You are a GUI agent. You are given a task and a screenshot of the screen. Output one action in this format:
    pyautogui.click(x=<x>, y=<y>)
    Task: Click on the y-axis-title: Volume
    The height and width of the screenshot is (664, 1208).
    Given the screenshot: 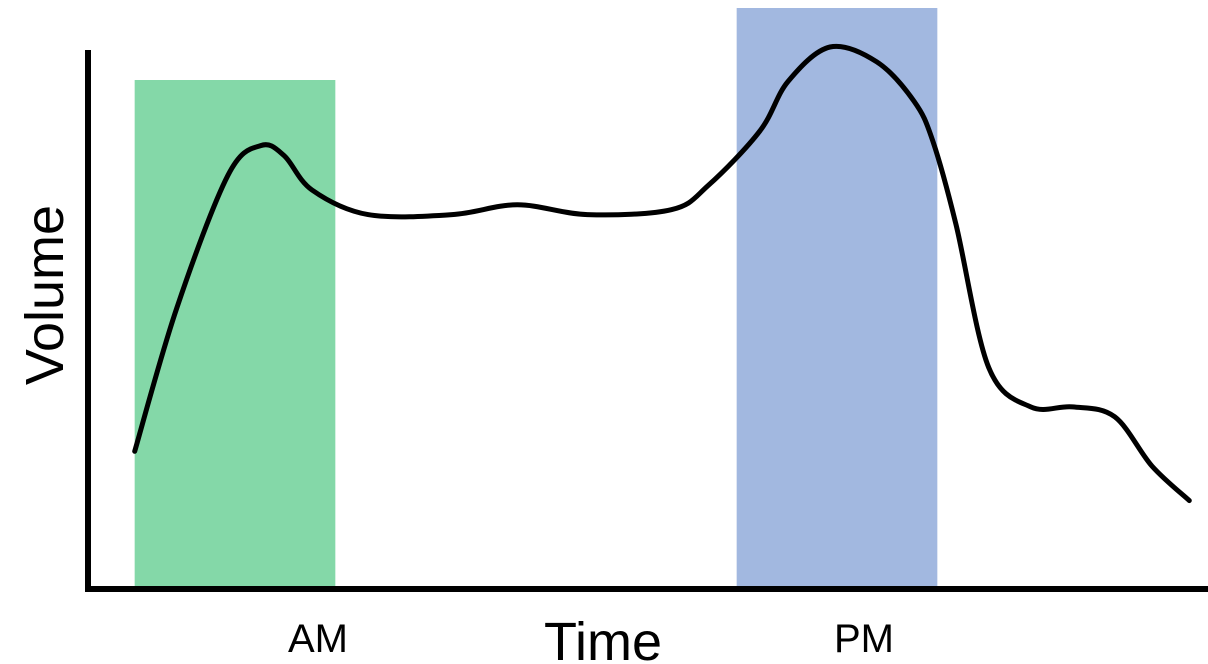 What is the action you would take?
    pyautogui.click(x=45, y=295)
    